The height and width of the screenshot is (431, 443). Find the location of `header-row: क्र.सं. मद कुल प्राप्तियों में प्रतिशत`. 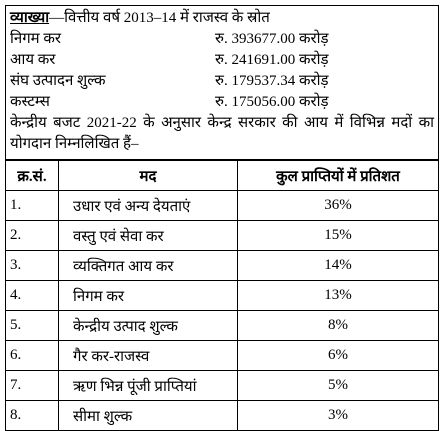

header-row: क्र.सं. मद कुल प्राप्तियों में प्रतिशत is located at coordinates (222, 175).